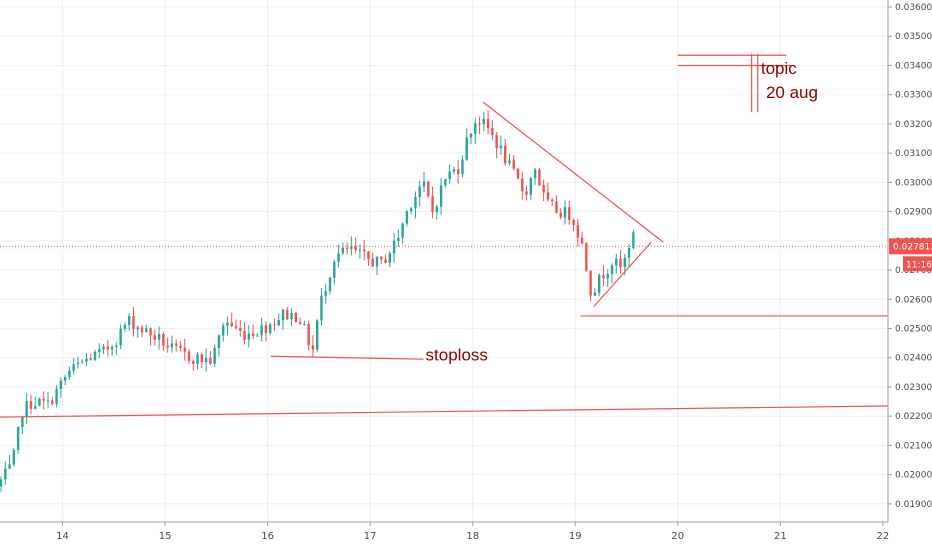  Describe the element at coordinates (472, 536) in the screenshot. I see `x-tick-label: 18` at that location.